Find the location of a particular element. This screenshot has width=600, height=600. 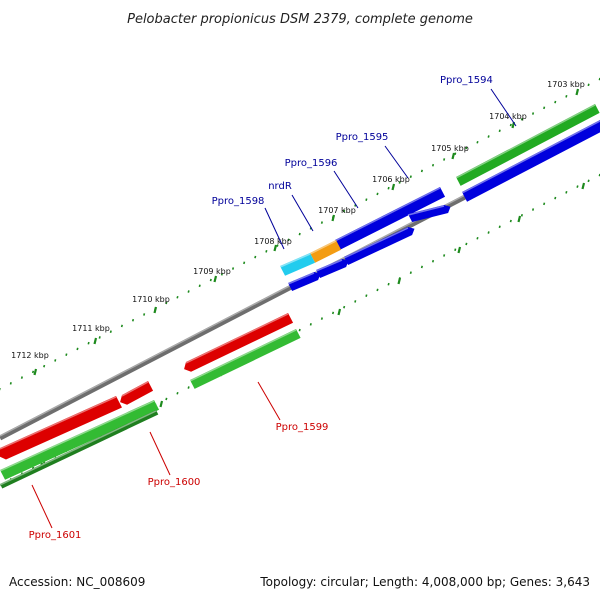

cds-ppro-1595-b is located at coordinates (429, 213).